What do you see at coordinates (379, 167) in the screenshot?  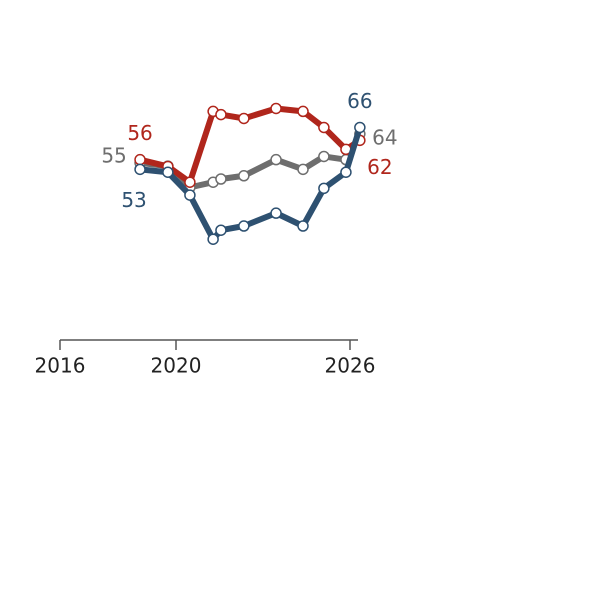 I see `value-label: 62` at bounding box center [379, 167].